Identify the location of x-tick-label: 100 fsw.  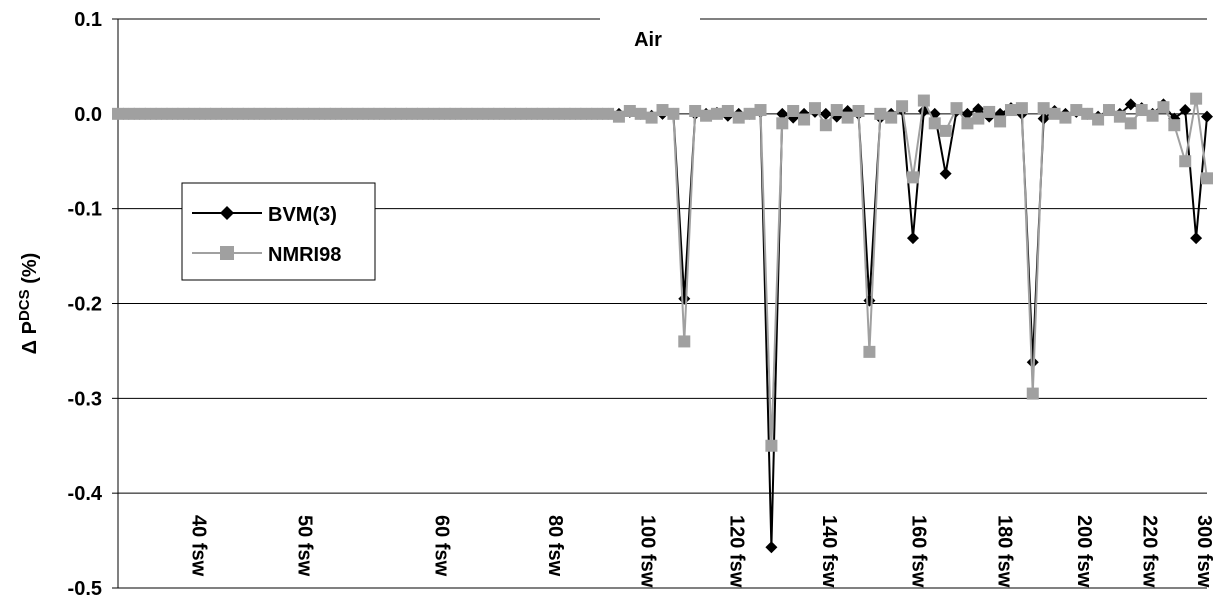
(647, 551).